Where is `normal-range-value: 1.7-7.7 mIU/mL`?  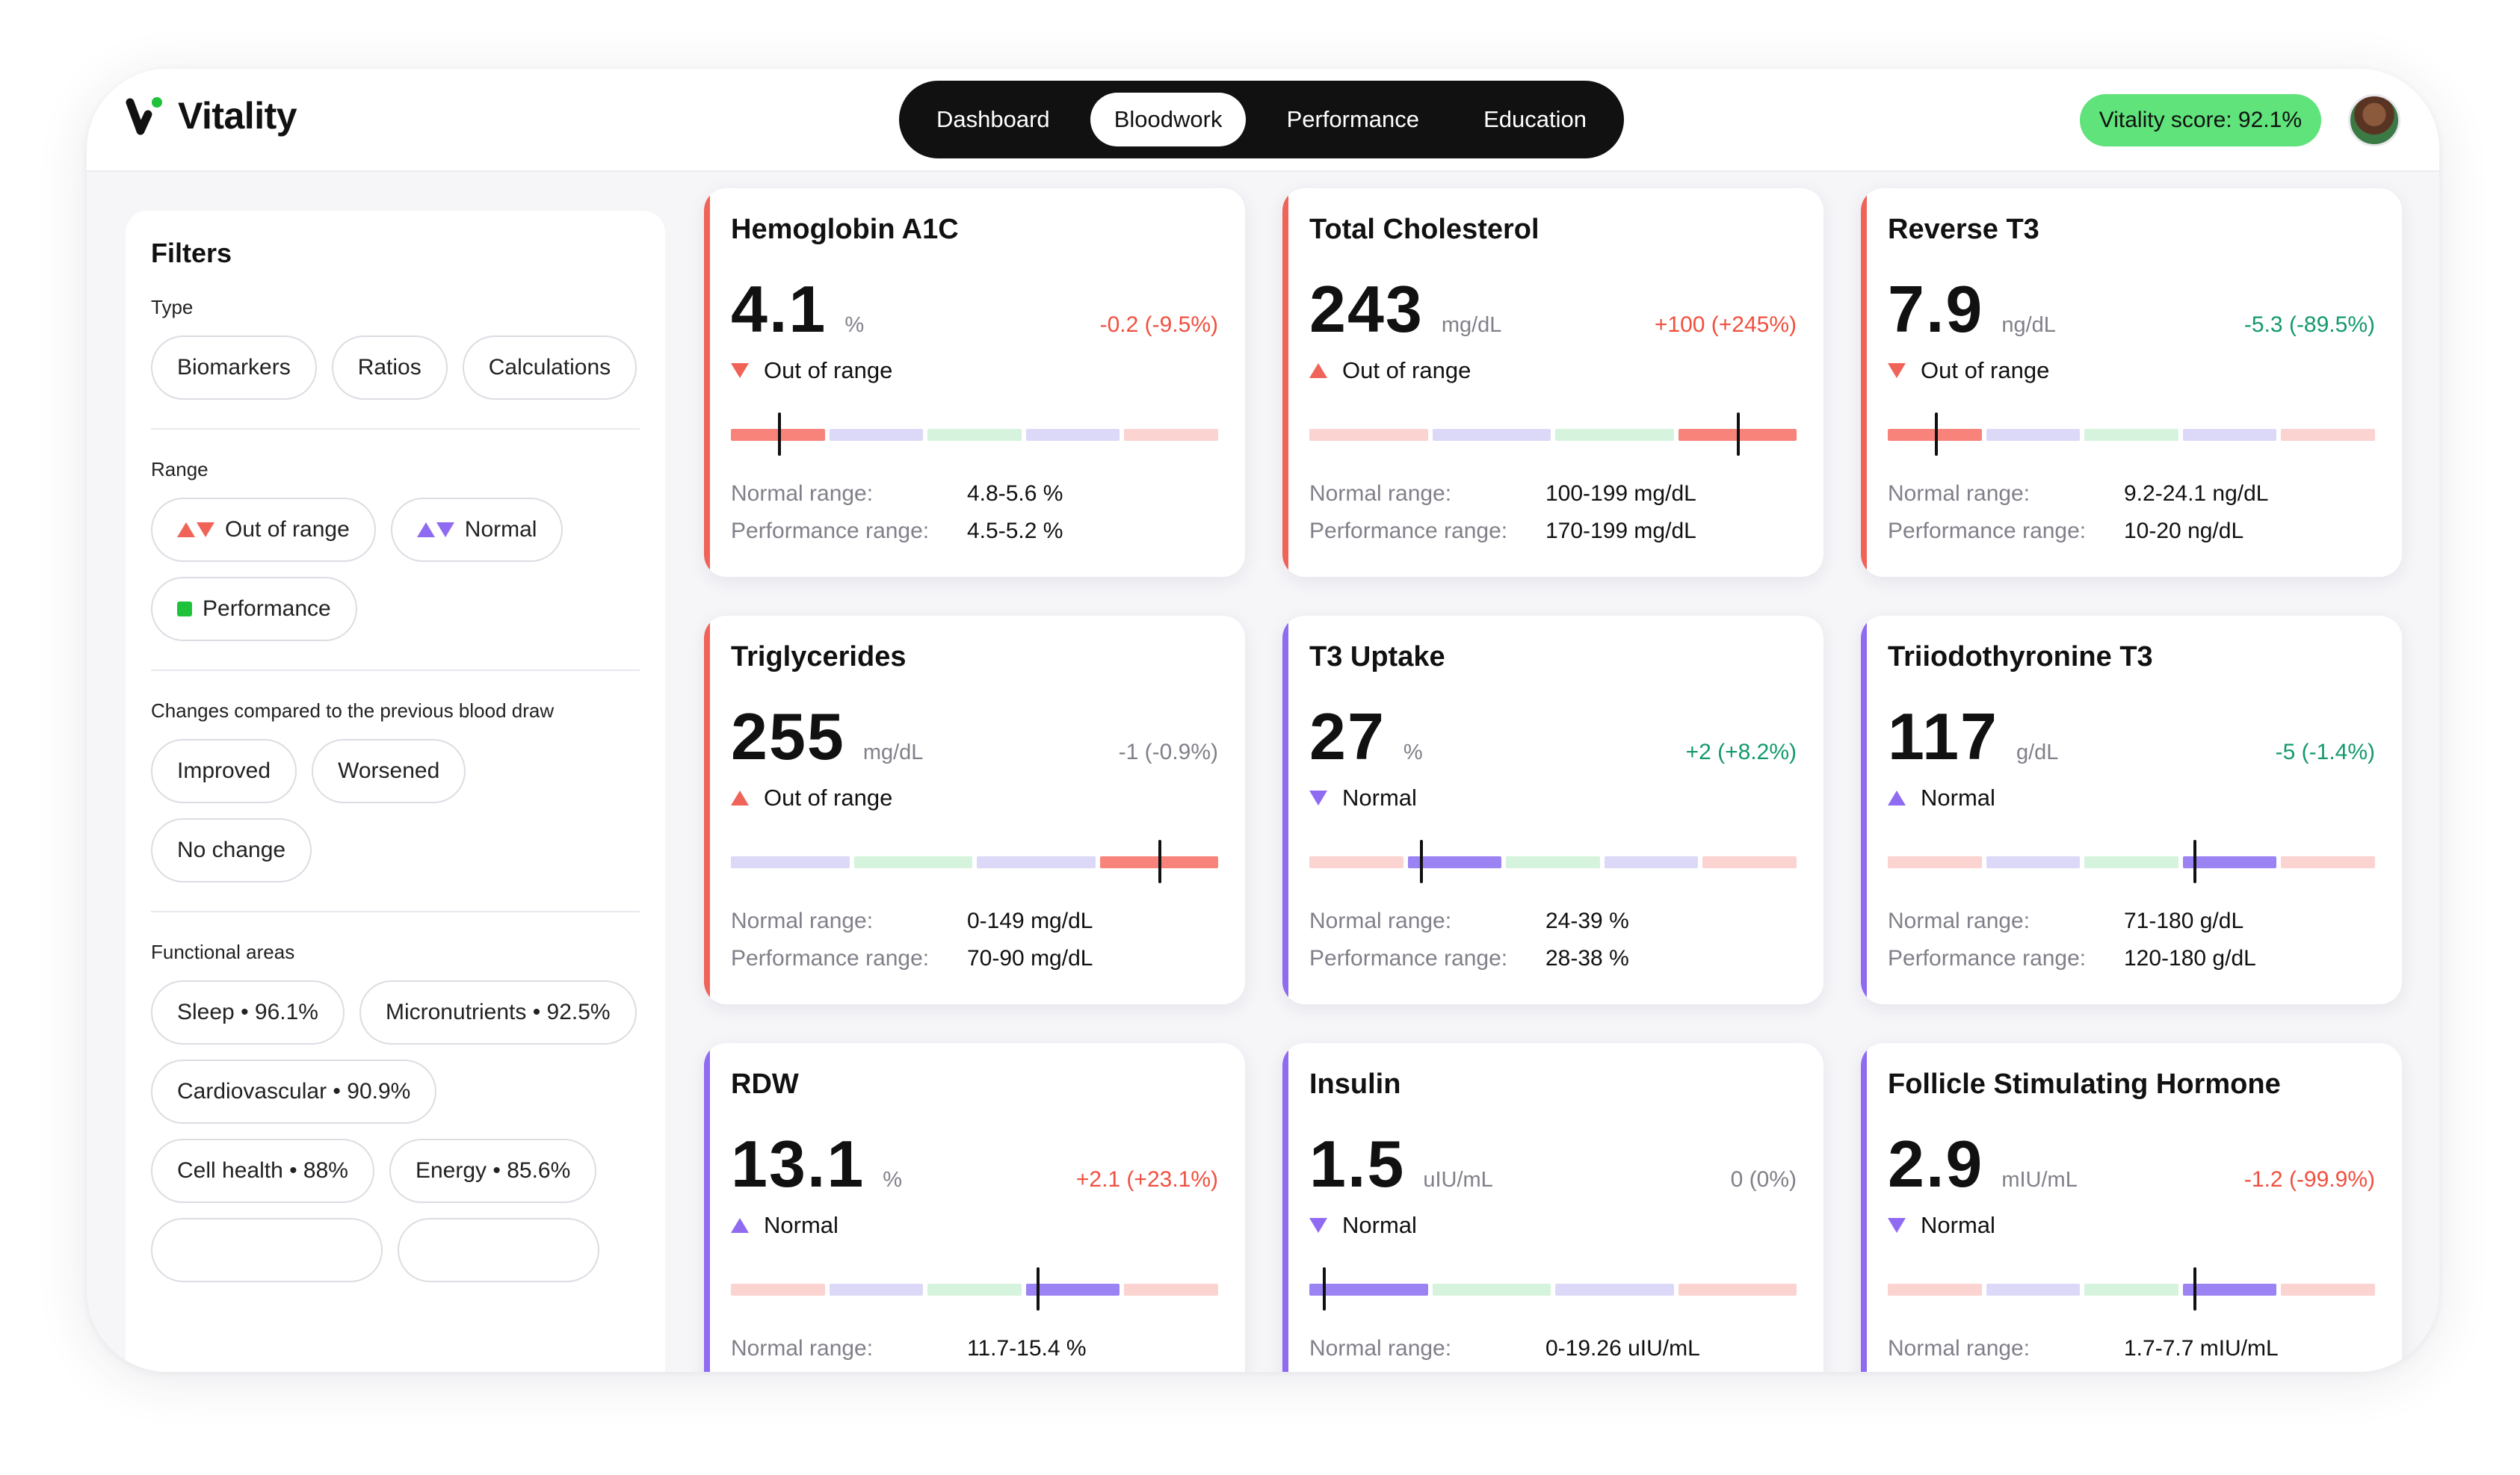
normal-range-value: 1.7-7.7 mIU/mL is located at coordinates (2201, 1348).